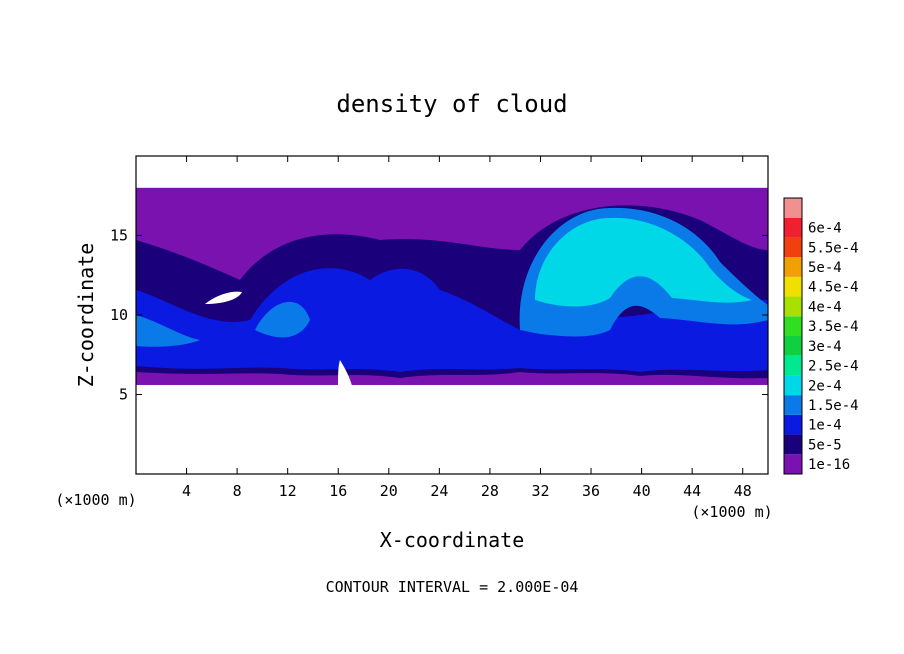 The image size is (904, 654). Describe the element at coordinates (338, 491) in the screenshot. I see `x-tick-label: 16` at that location.